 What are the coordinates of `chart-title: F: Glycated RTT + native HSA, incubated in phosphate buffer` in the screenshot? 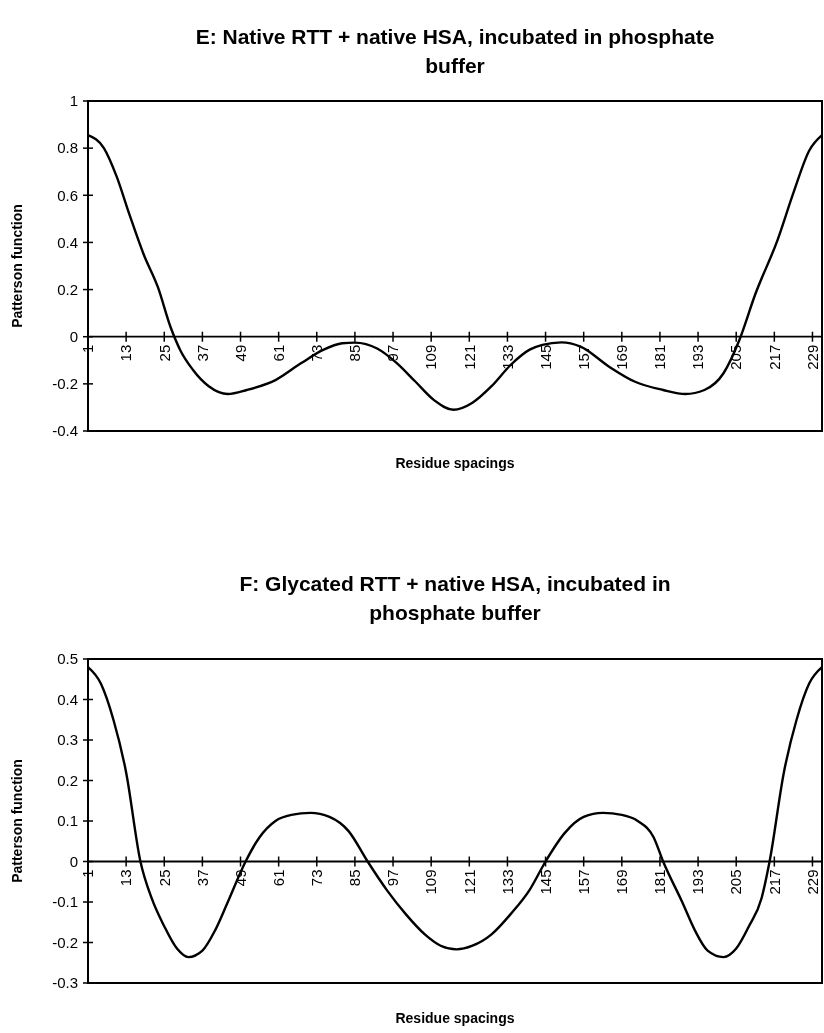 It's located at (455, 598).